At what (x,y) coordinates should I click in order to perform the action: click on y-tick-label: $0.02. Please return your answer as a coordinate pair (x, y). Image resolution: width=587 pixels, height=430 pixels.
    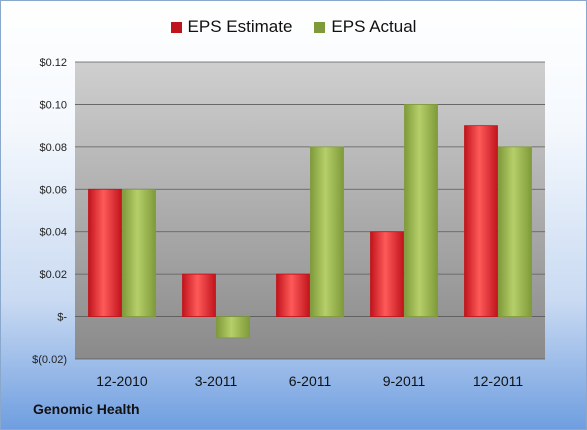
    Looking at the image, I should click on (53, 275).